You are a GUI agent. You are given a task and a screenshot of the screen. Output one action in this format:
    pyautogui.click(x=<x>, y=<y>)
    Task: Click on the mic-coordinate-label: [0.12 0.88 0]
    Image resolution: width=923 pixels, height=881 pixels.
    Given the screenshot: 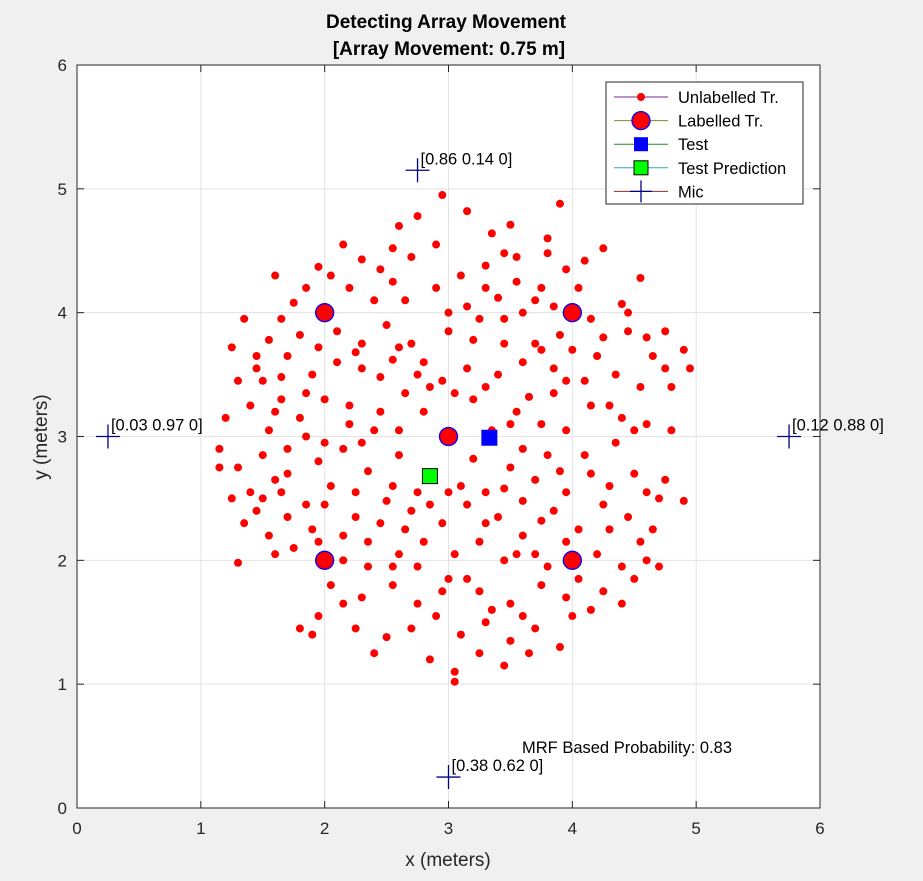 What is the action you would take?
    pyautogui.click(x=838, y=426)
    